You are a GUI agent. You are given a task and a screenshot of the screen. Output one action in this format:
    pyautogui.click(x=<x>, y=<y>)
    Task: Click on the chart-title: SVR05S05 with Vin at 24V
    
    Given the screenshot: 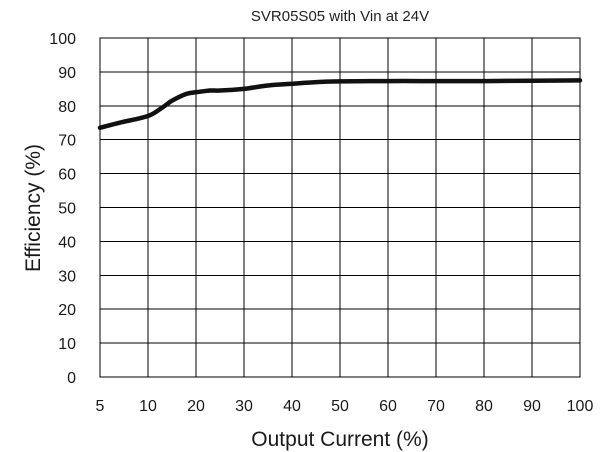 What is the action you would take?
    pyautogui.click(x=340, y=16)
    